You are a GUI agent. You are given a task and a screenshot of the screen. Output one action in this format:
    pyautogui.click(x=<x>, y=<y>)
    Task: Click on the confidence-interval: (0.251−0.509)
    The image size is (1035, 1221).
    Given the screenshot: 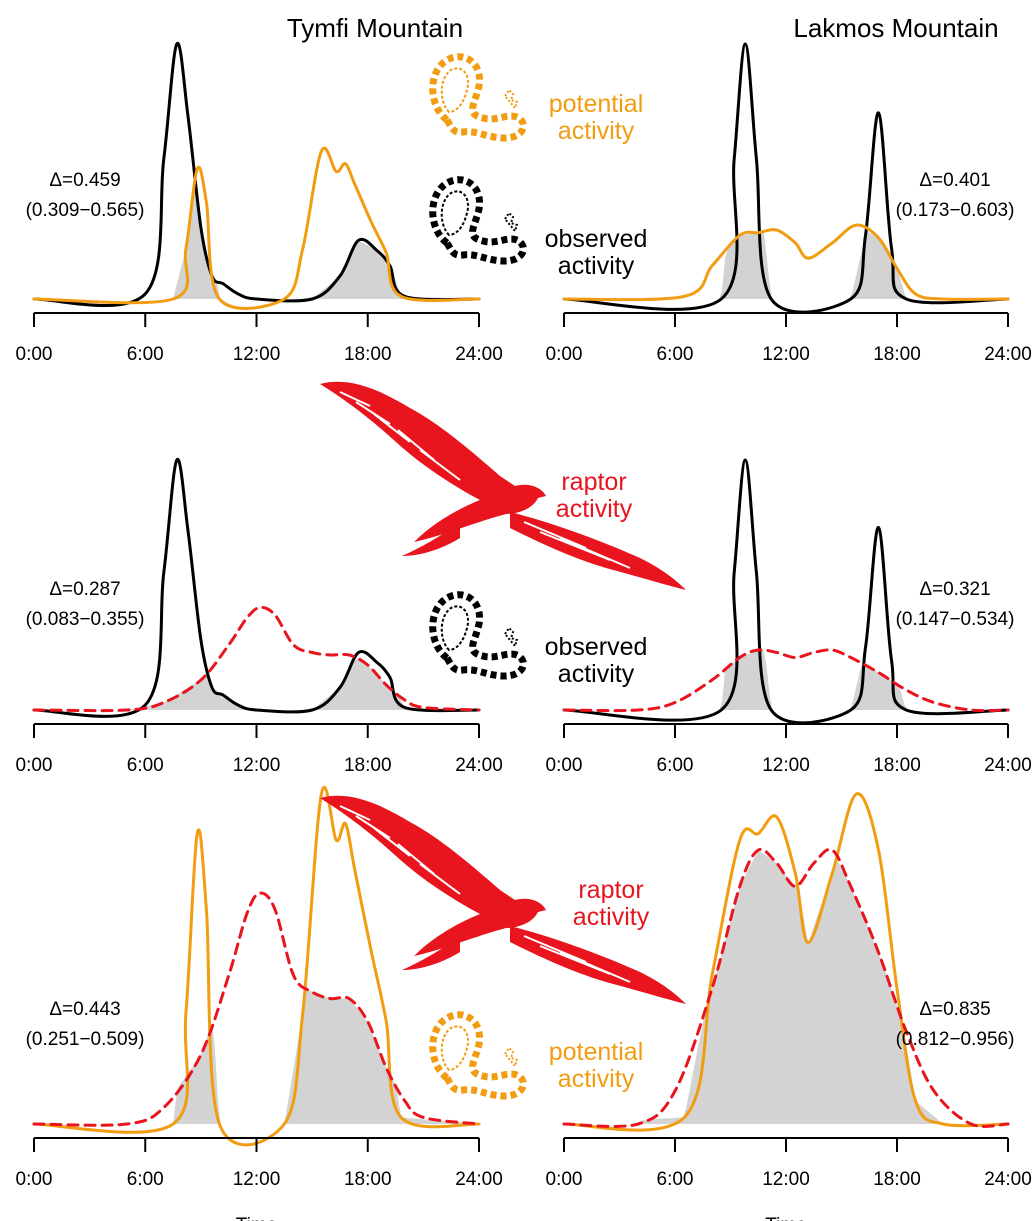 What is the action you would take?
    pyautogui.click(x=85, y=1039)
    